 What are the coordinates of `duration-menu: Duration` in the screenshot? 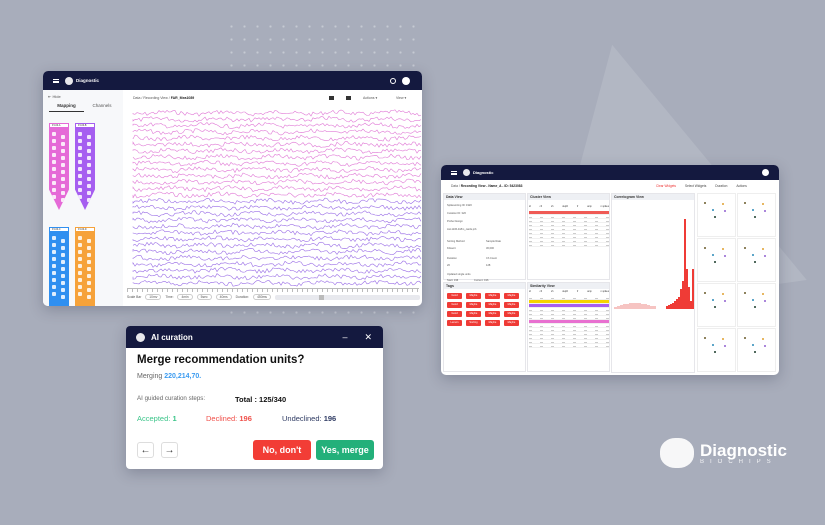 It's located at (721, 186).